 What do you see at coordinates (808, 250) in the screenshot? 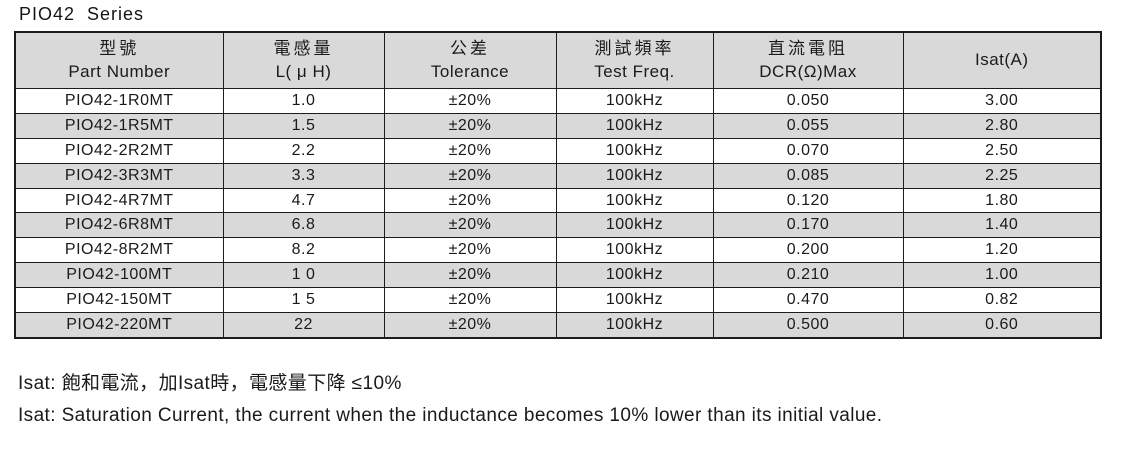
I see `cell-dcr: 0.200` at bounding box center [808, 250].